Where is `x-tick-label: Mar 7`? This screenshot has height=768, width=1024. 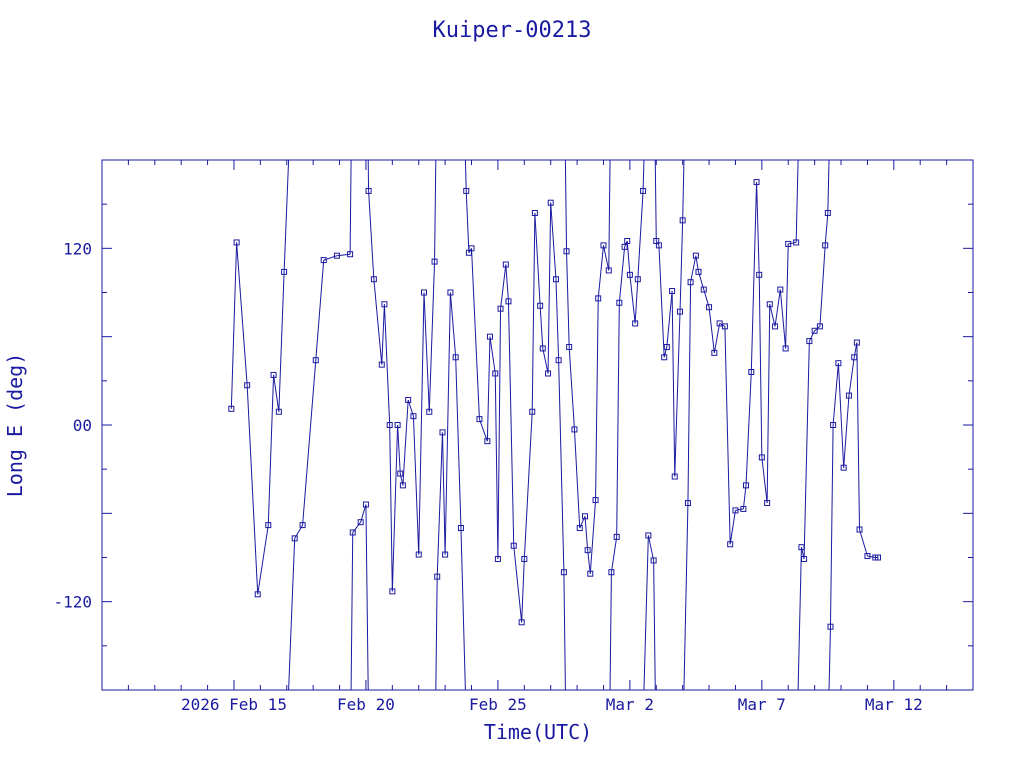 x-tick-label: Mar 7 is located at coordinates (762, 704).